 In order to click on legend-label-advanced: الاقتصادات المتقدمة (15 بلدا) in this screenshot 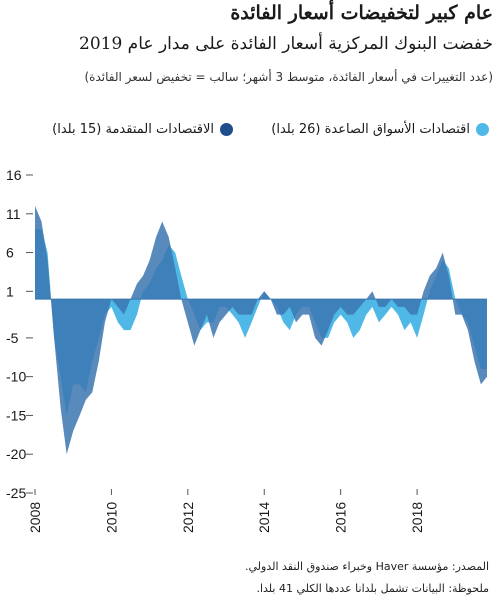, I will do `click(133, 129)`.